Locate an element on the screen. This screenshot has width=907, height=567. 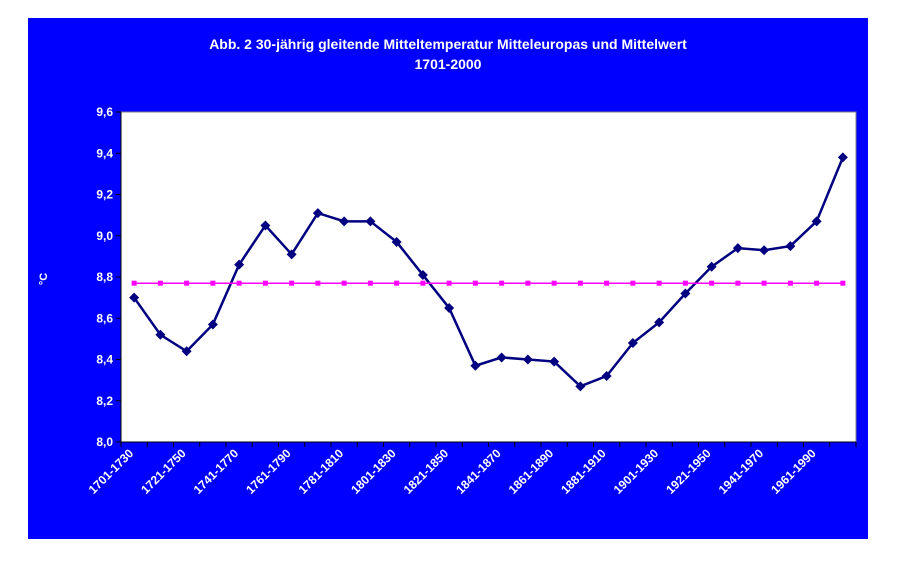
x-tick-label: 1721-1750 is located at coordinates (163, 471).